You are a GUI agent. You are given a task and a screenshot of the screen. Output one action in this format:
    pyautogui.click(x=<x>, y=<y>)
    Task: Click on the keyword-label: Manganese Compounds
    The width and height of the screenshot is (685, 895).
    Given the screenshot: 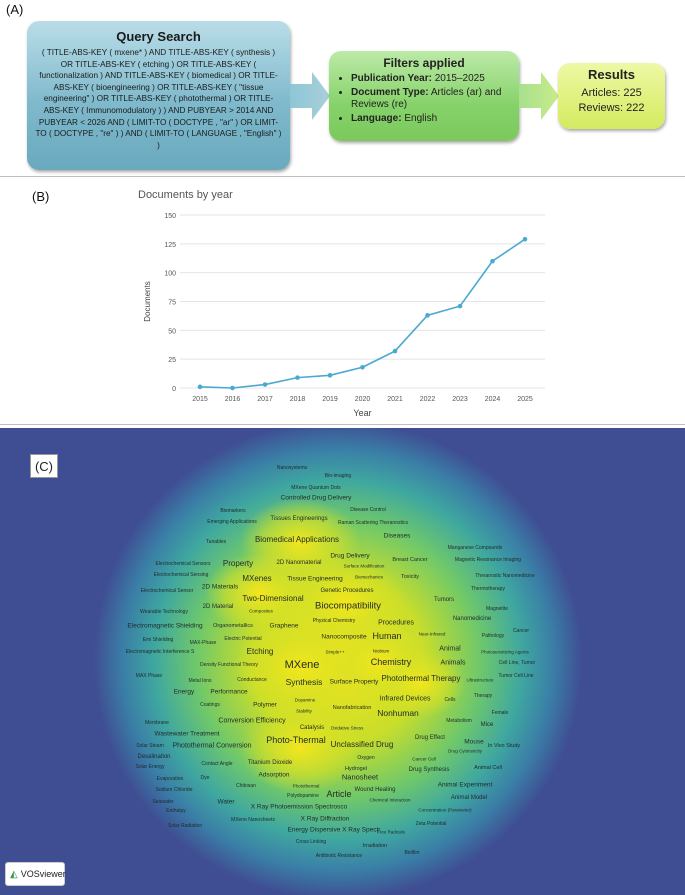 What is the action you would take?
    pyautogui.click(x=475, y=548)
    